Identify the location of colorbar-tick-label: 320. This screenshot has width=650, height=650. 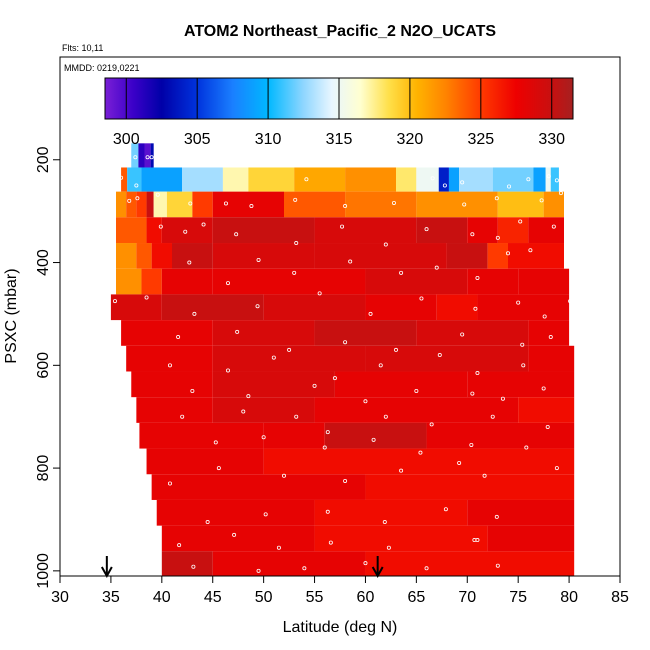
(410, 139).